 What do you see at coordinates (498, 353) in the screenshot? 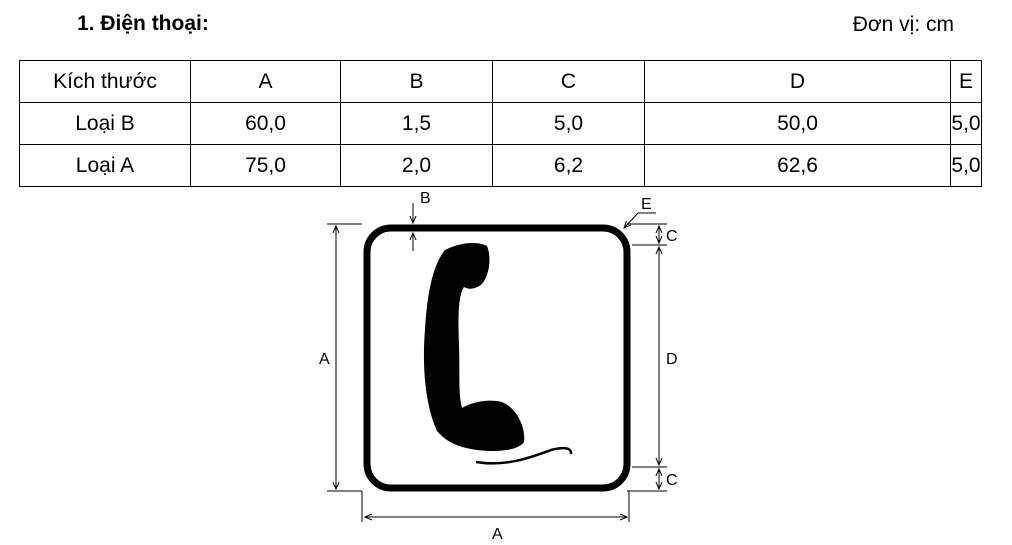
I see `telephone-handset-icon` at bounding box center [498, 353].